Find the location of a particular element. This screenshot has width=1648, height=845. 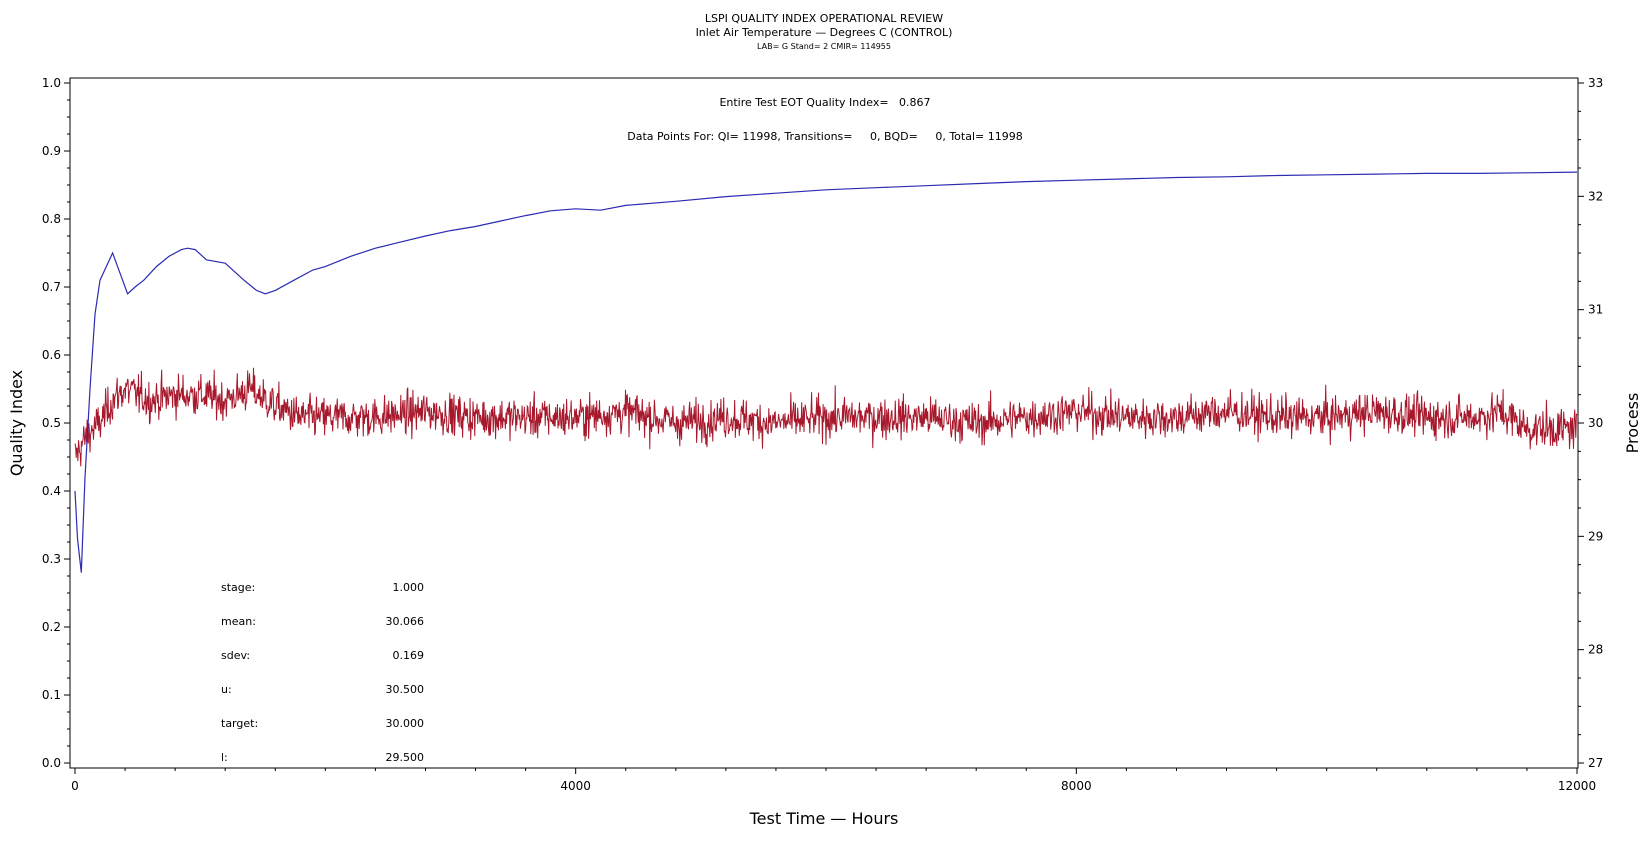

y-tick-label: 0.8 is located at coordinates (51, 219).